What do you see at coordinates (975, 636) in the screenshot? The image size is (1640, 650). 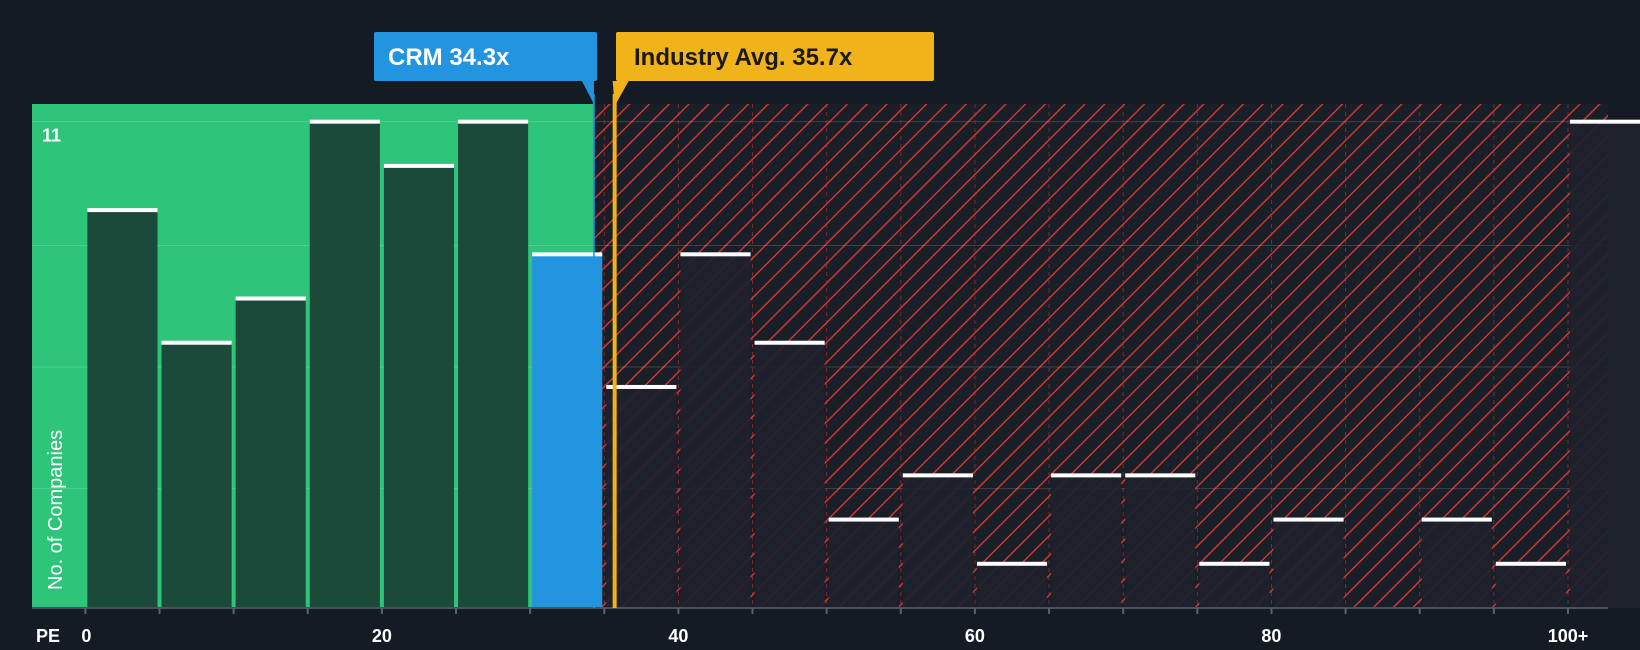 I see `x-tick-label: 60` at bounding box center [975, 636].